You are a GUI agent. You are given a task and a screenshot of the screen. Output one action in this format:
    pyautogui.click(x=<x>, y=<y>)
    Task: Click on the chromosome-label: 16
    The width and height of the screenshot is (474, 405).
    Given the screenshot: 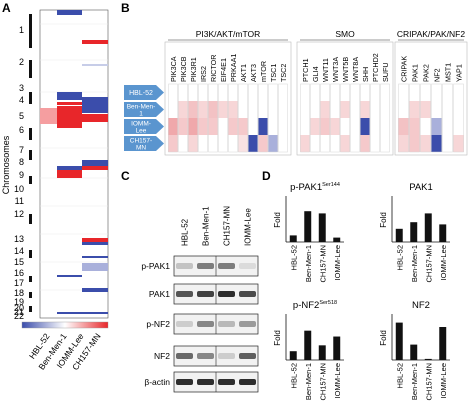 What is the action you would take?
    pyautogui.click(x=19, y=273)
    